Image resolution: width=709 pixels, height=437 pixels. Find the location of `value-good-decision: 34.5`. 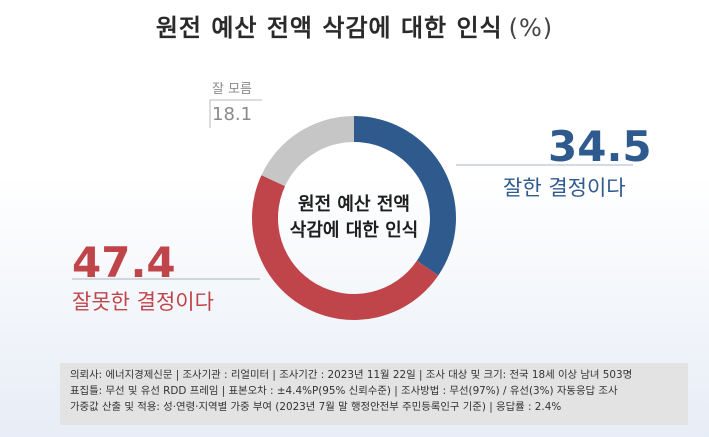

value-good-decision: 34.5 is located at coordinates (600, 146).